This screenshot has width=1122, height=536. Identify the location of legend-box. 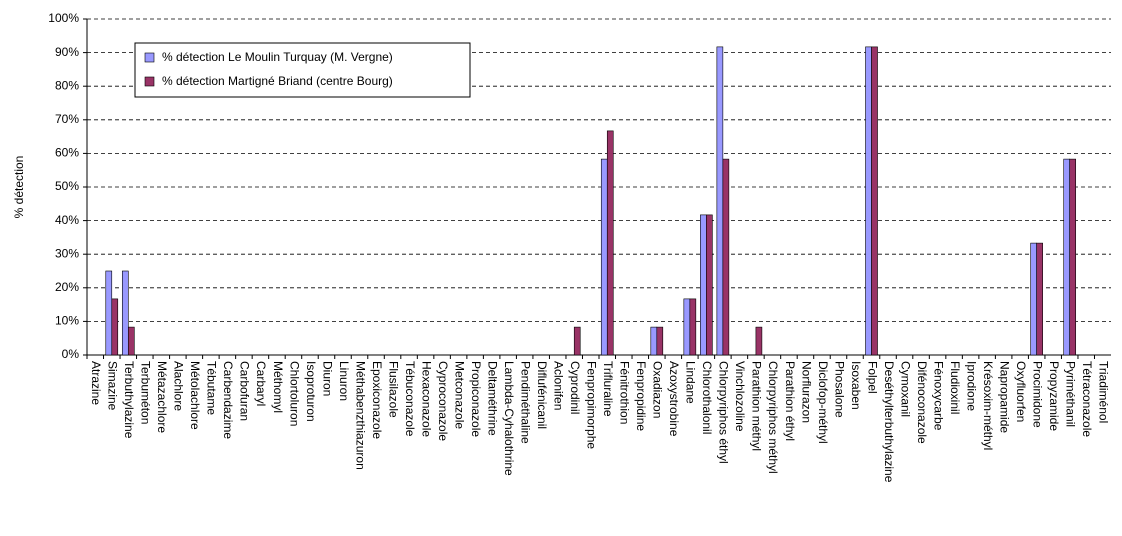
(302, 70).